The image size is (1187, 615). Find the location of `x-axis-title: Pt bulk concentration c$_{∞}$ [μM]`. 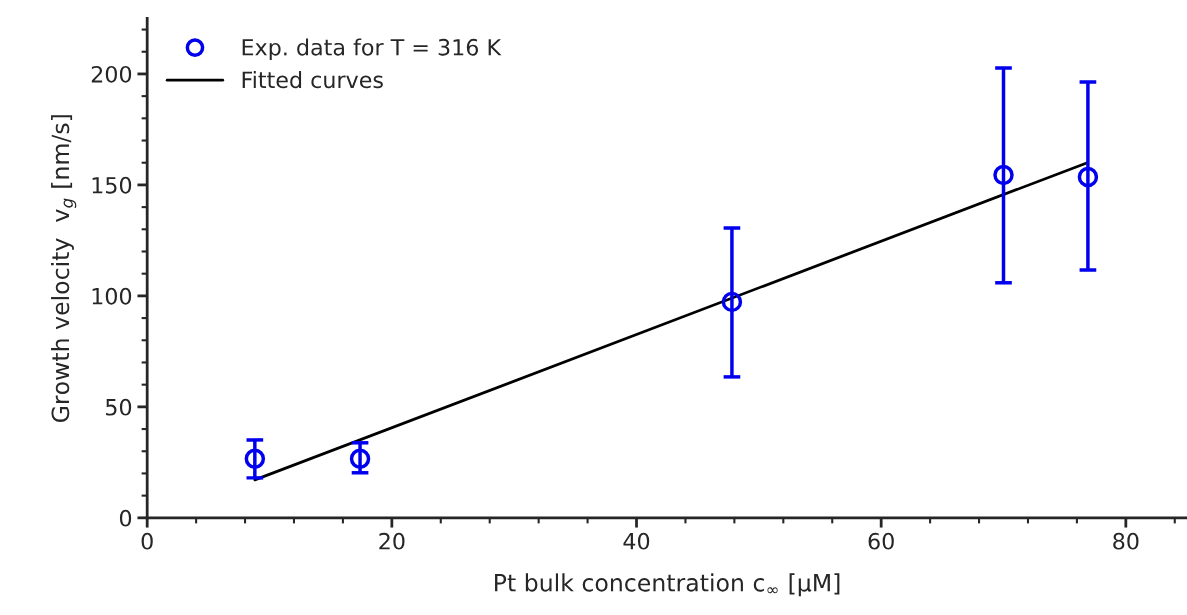

x-axis-title: Pt bulk concentration c$_{∞}$ [μM] is located at coordinates (667, 585).